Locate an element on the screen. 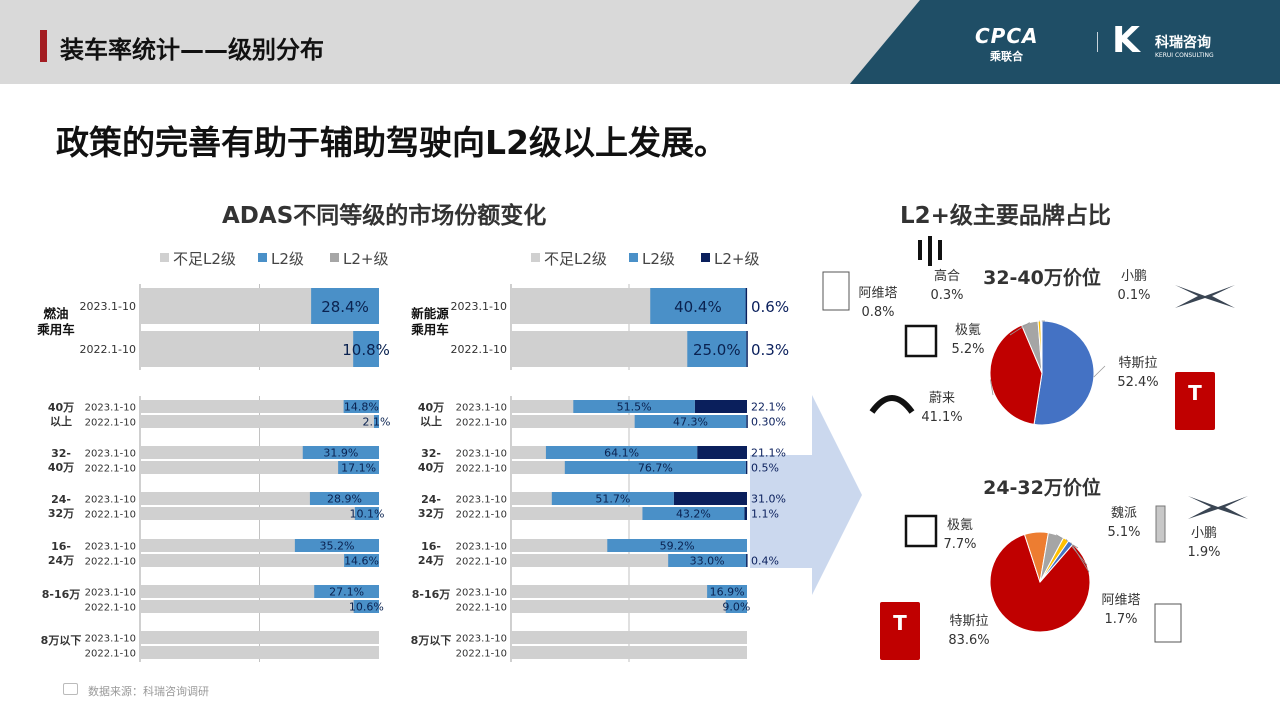 The height and width of the screenshot is (720, 1280). bar-value-label: 10.6% is located at coordinates (366, 607).